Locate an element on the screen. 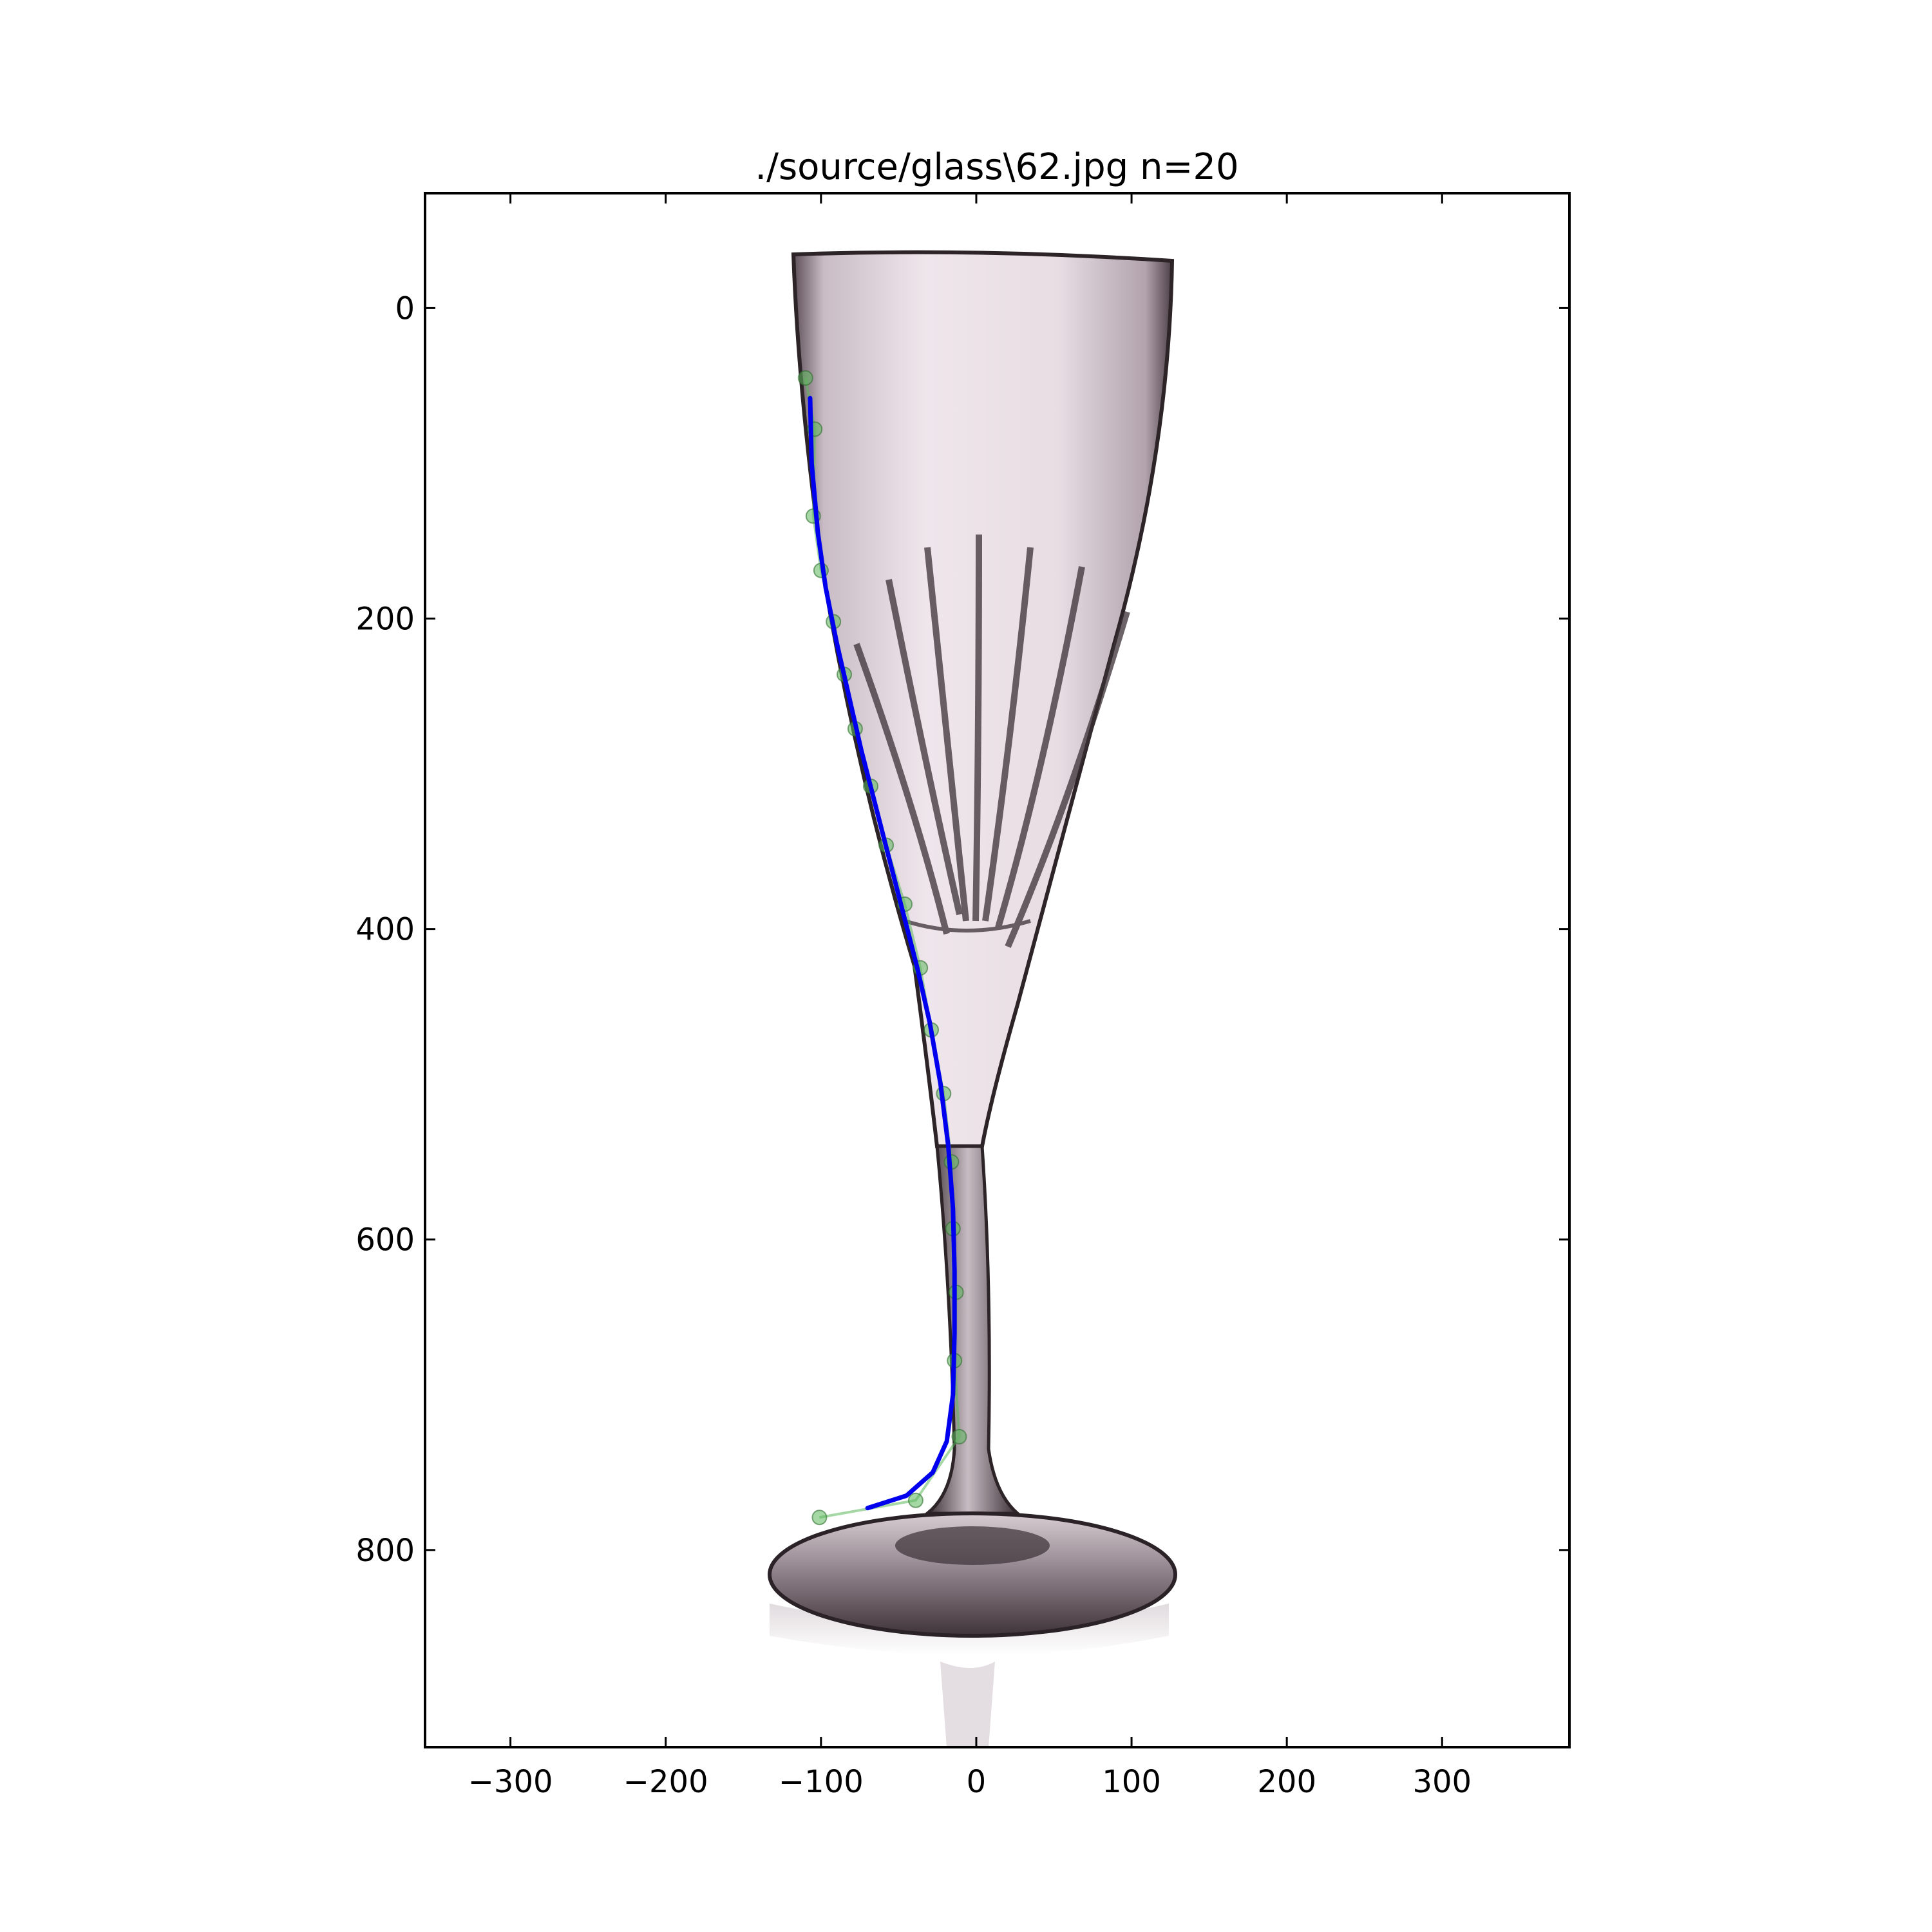  x-tick-label: −200 is located at coordinates (665, 1782).